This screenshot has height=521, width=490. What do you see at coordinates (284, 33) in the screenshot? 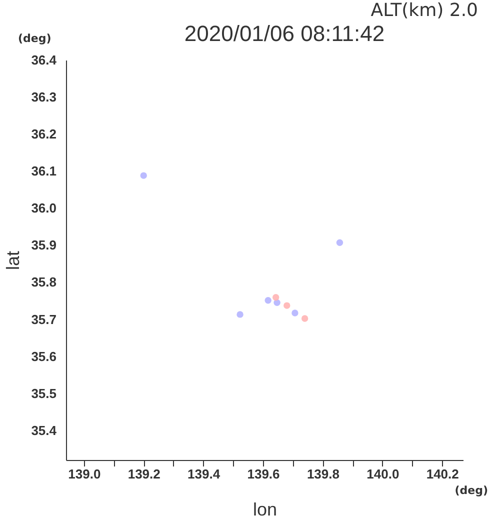
I see `chart-title: 2020/01/06 08:11:42` at bounding box center [284, 33].